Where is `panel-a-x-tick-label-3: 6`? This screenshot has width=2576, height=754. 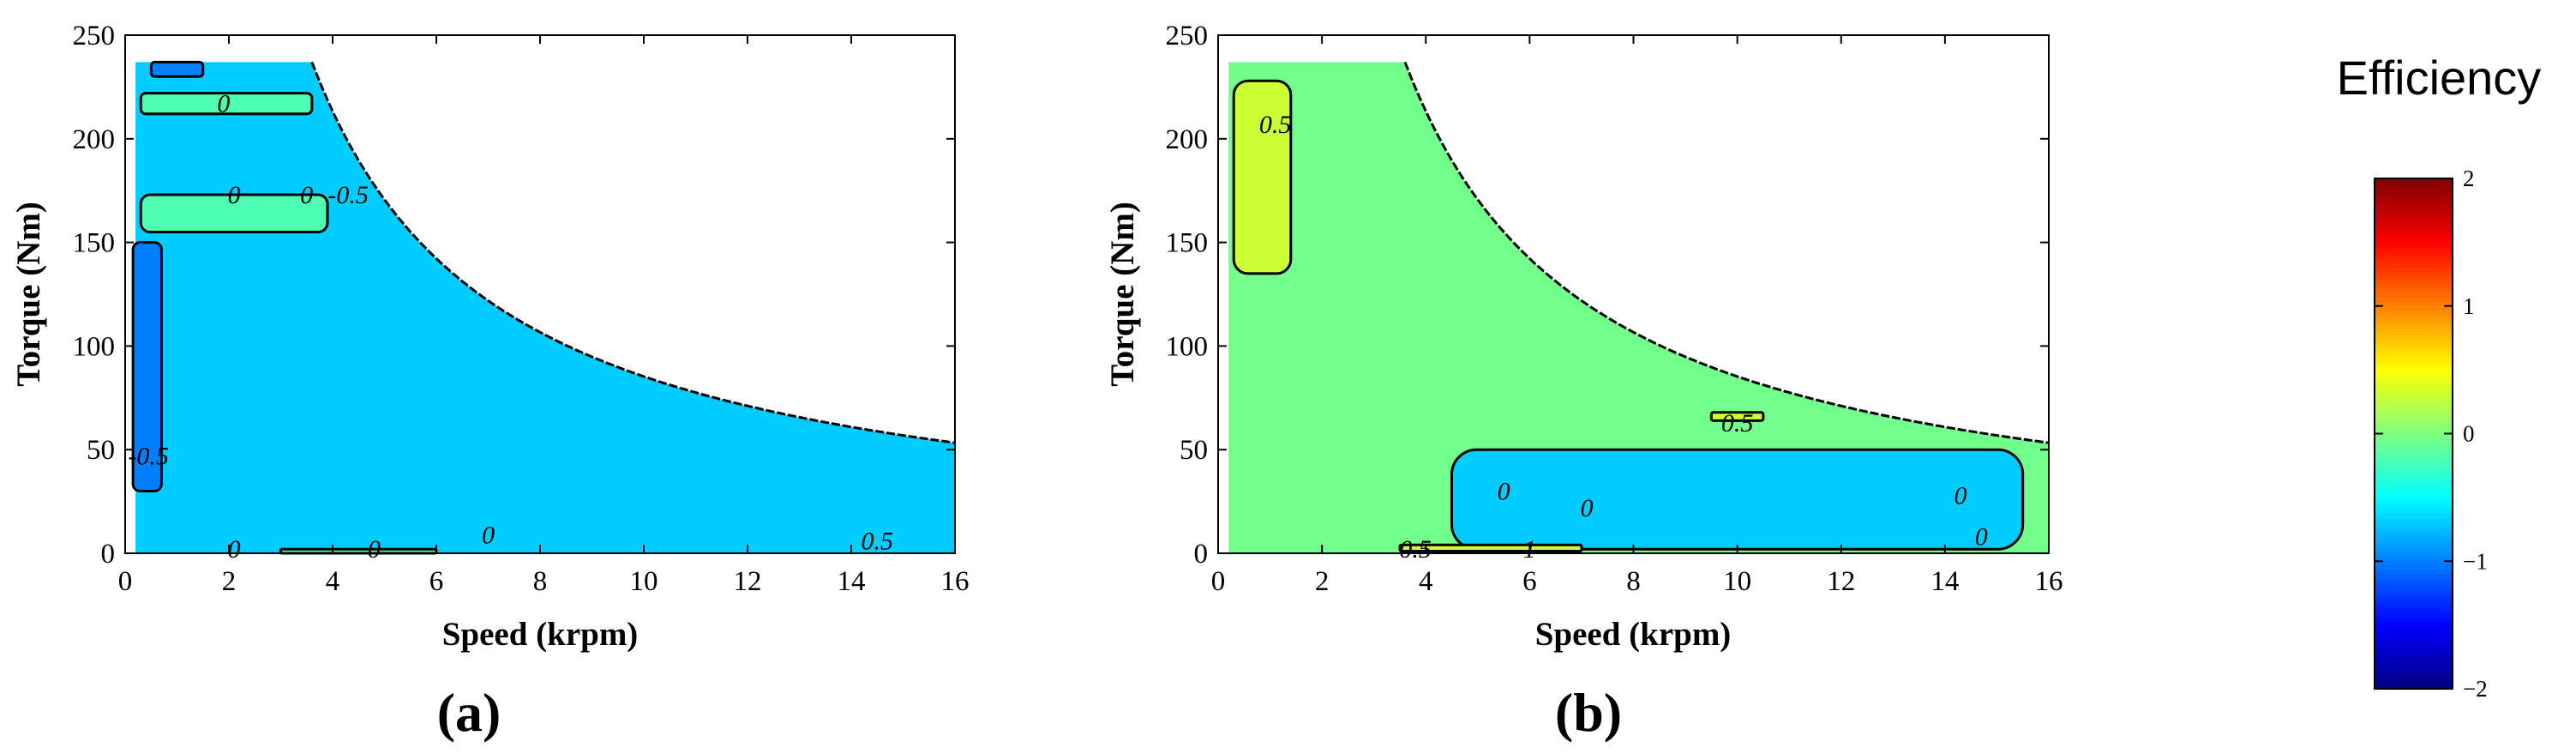
panel-a-x-tick-label-3: 6 is located at coordinates (436, 581).